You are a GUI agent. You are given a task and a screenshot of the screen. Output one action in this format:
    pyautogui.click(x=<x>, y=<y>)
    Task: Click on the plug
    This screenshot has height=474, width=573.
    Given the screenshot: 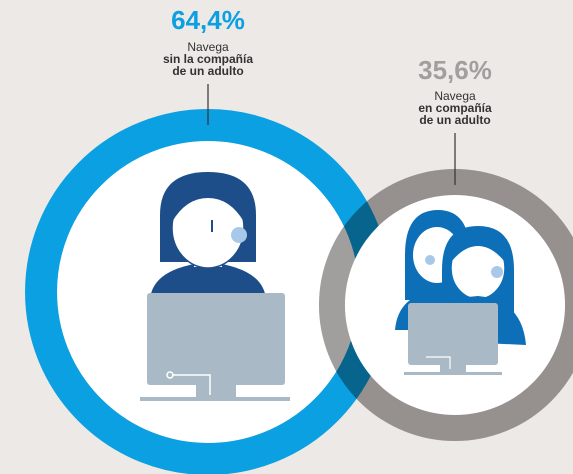 What is the action you would take?
    pyautogui.click(x=170, y=375)
    